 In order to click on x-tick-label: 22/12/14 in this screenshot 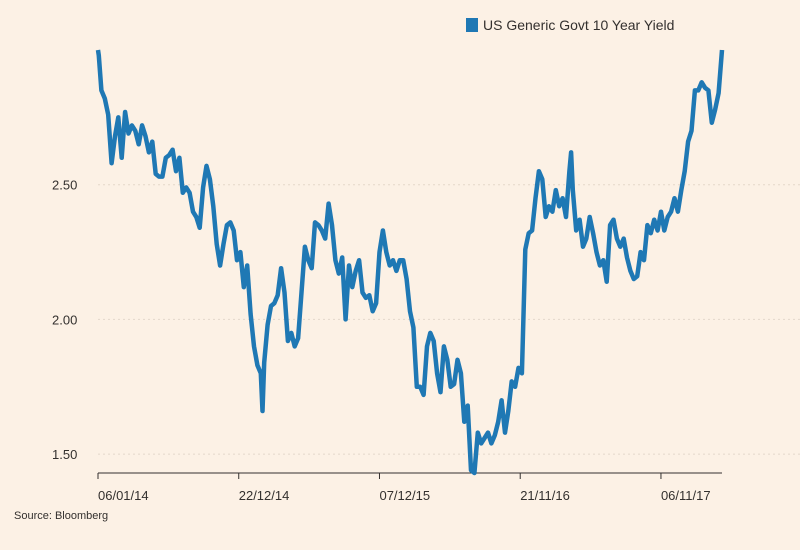, I will do `click(264, 495)`.